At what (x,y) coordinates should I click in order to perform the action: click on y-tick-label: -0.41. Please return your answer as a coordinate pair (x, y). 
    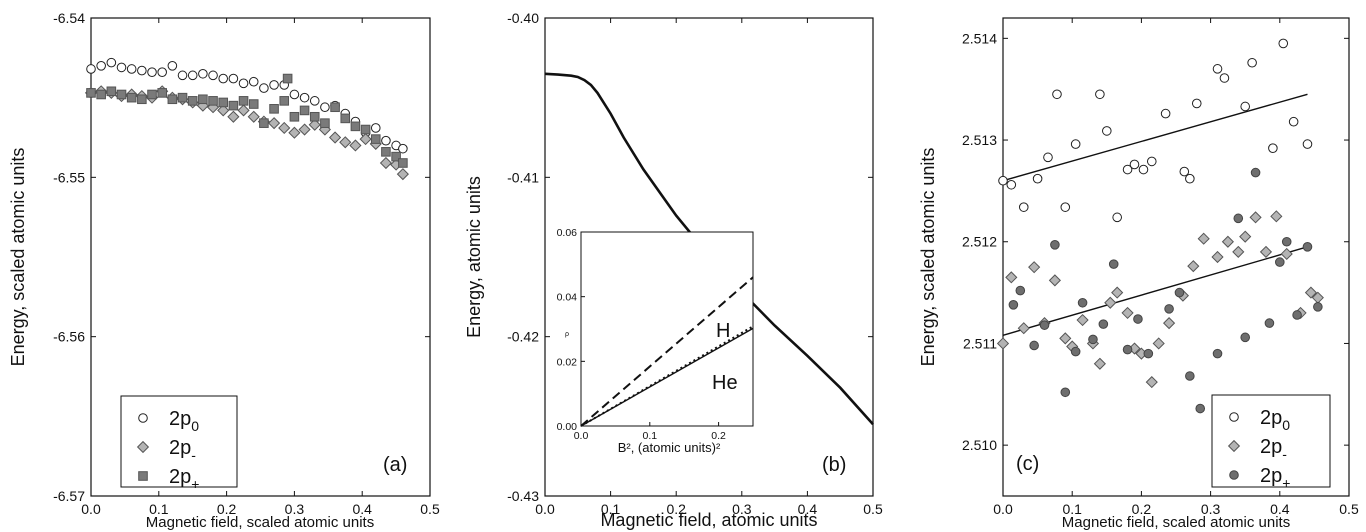
    Looking at the image, I should click on (523, 177).